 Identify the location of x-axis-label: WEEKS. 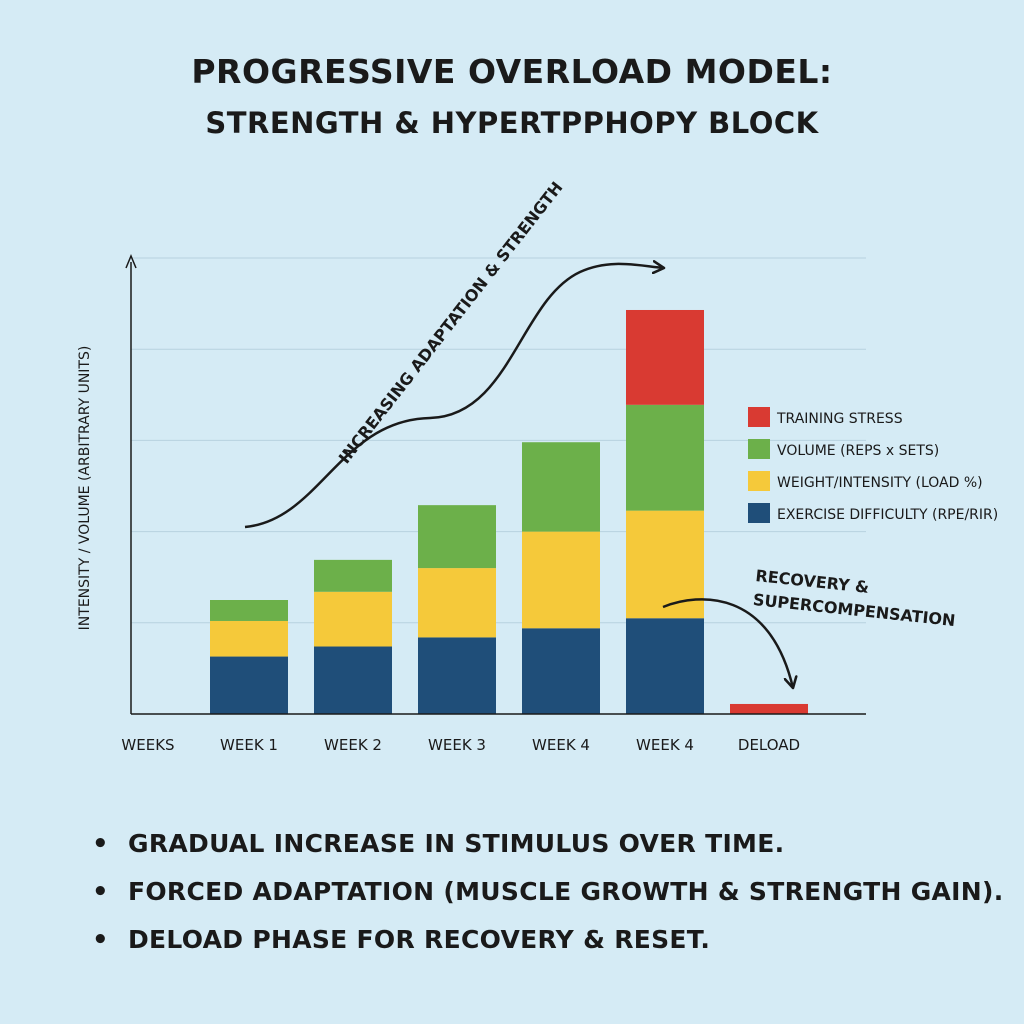
(147, 745).